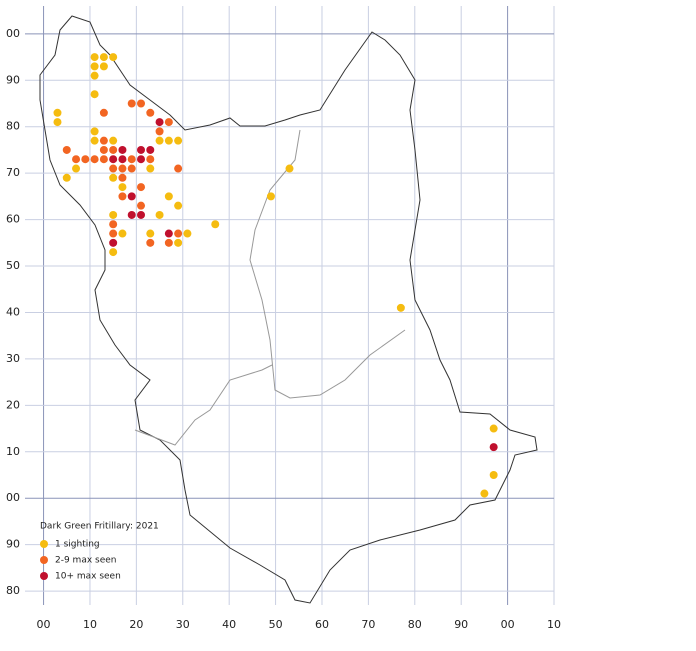  I want to click on y-tick-label: 20, so click(13, 404).